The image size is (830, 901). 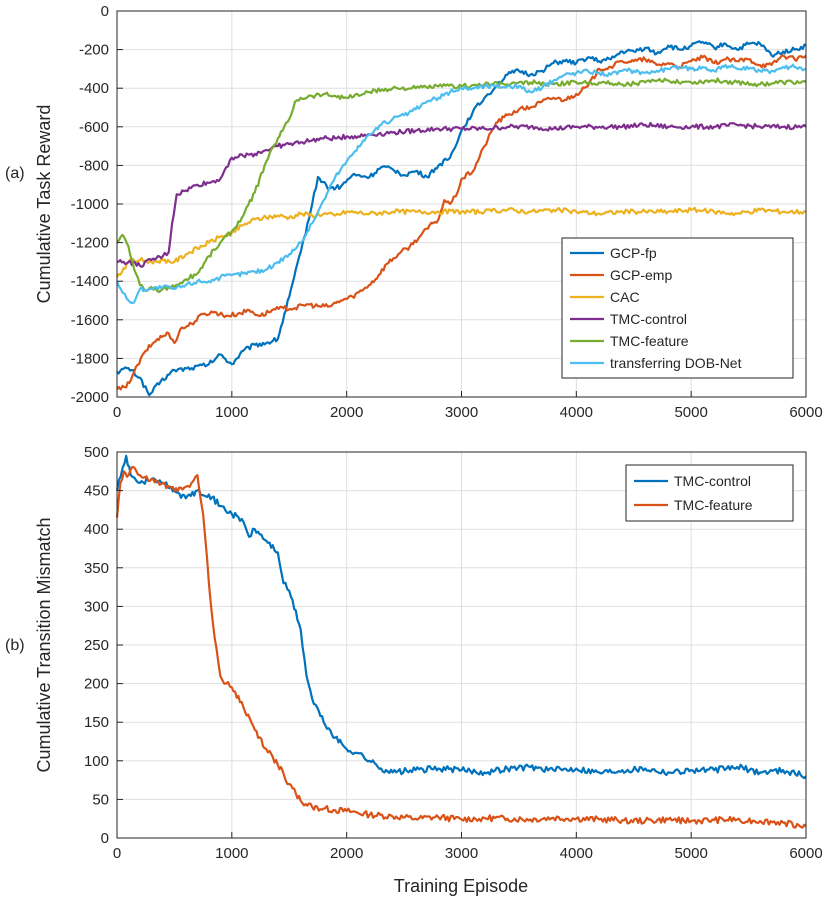 What do you see at coordinates (90, 397) in the screenshot?
I see `reward-y-tick-label: -2000` at bounding box center [90, 397].